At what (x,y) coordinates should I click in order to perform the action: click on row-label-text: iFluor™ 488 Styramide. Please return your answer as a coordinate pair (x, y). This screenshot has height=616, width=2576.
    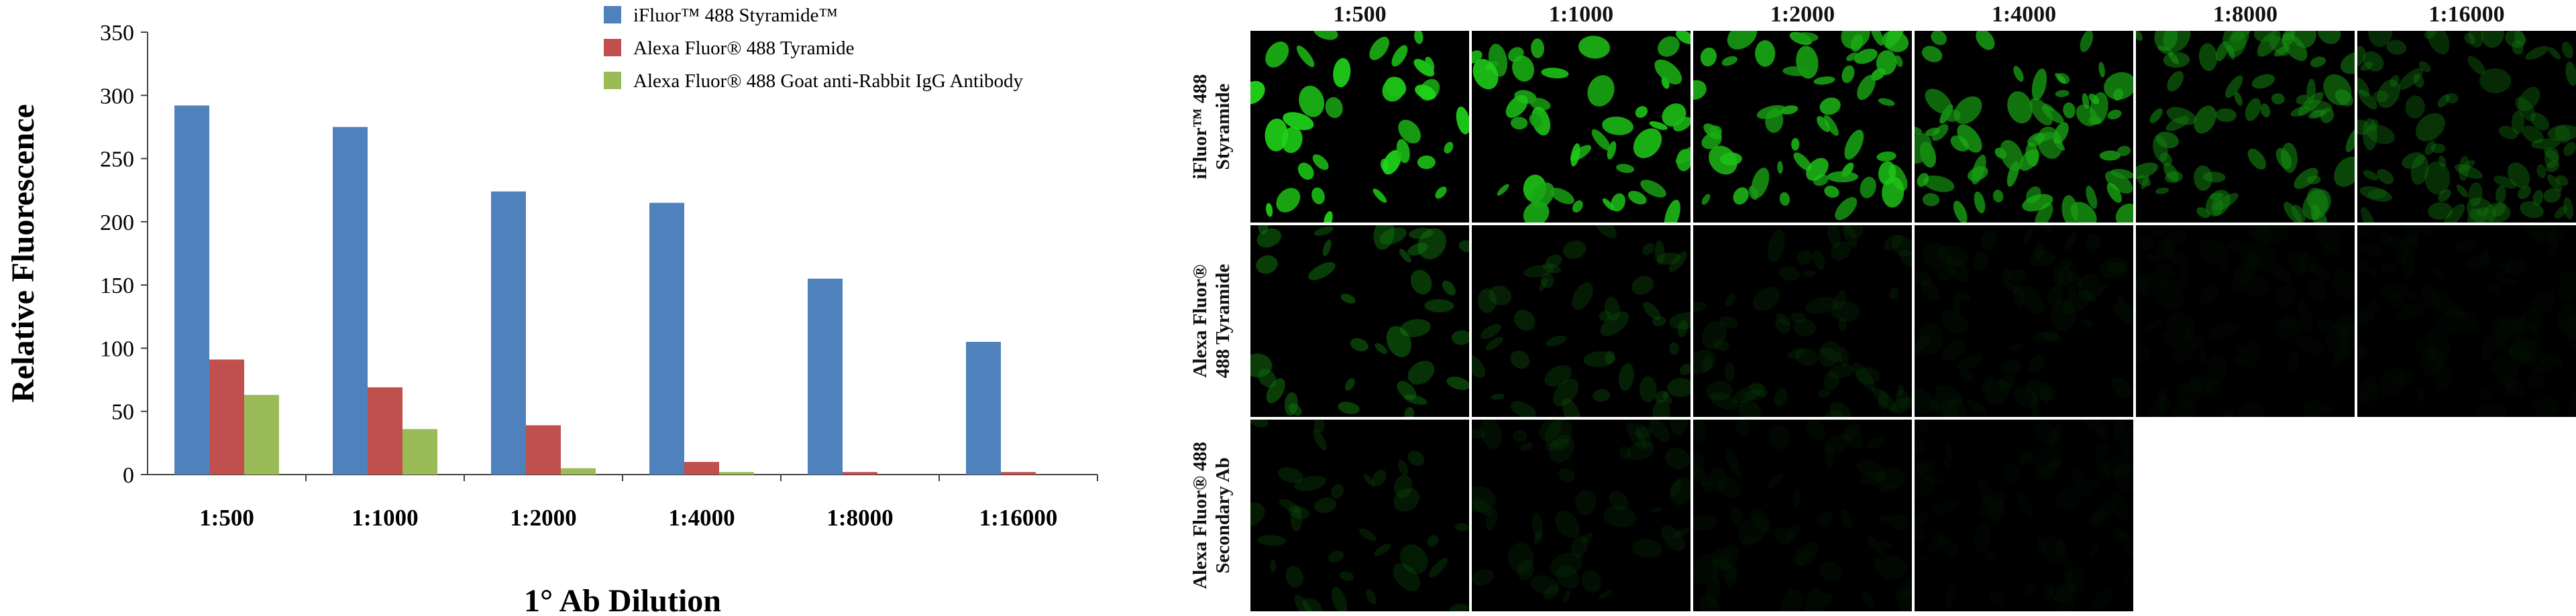
    Looking at the image, I should click on (1211, 127).